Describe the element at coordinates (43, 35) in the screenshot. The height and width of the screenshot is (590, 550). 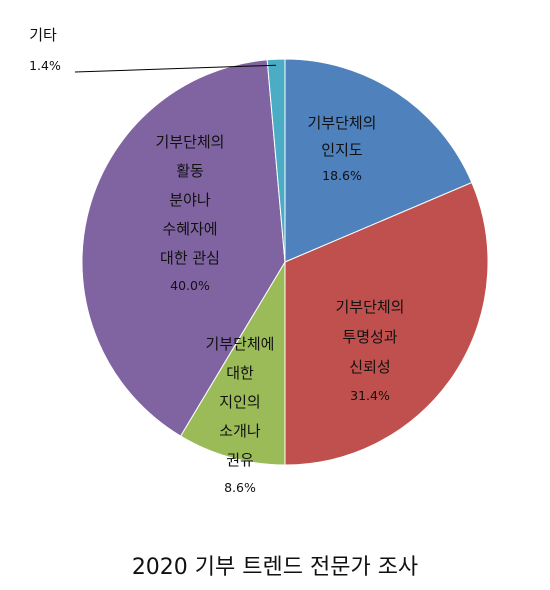
I see `slice-label-other: 기타` at that location.